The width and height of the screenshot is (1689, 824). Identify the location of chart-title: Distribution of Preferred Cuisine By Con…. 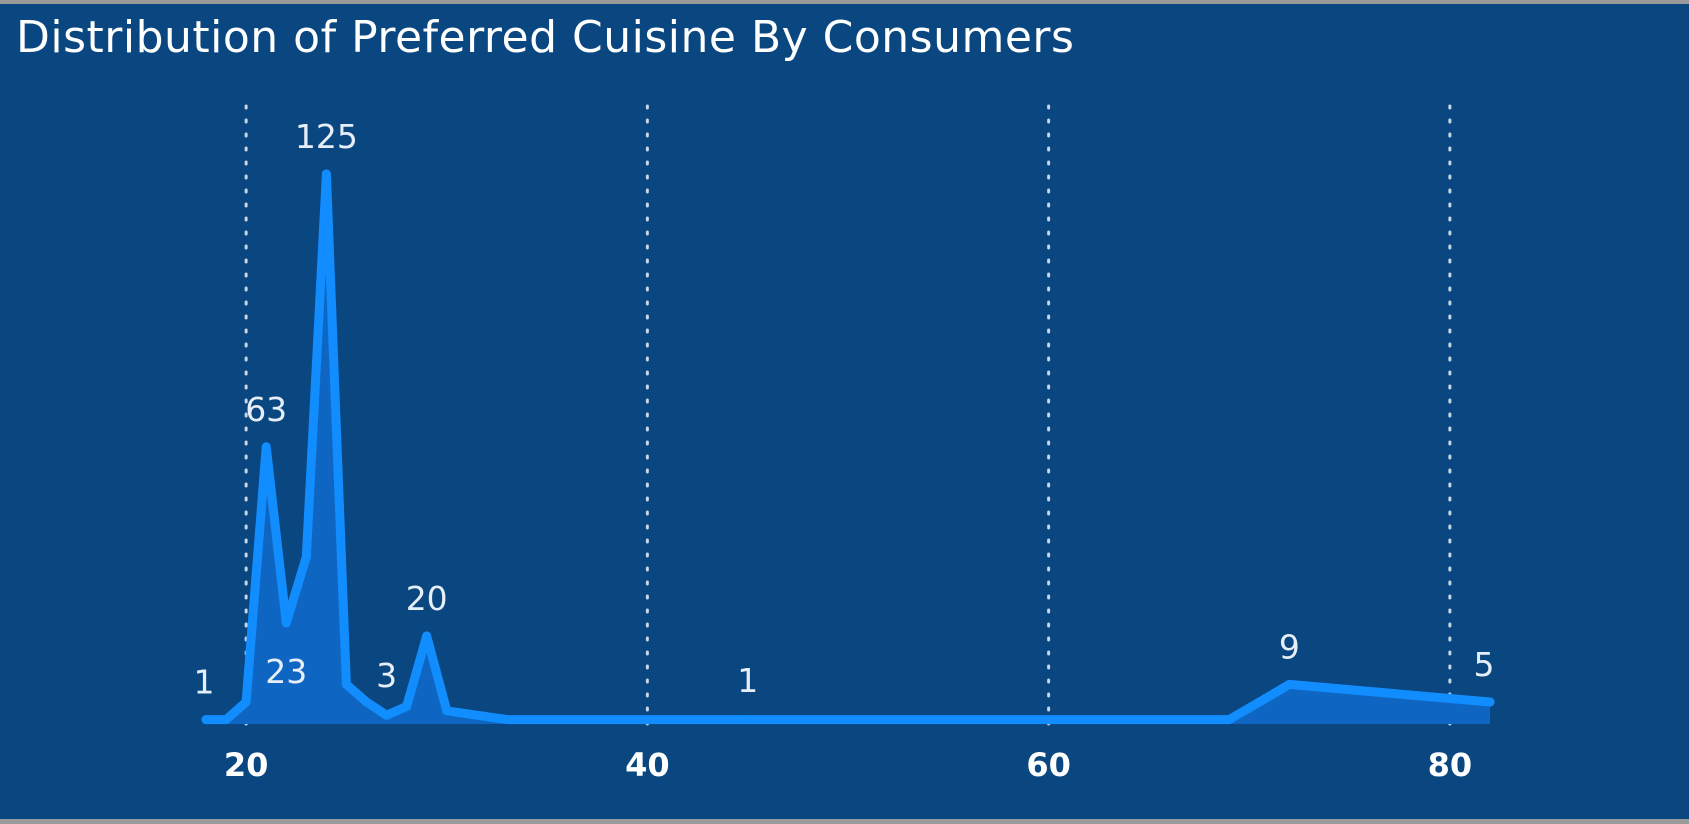
(545, 37).